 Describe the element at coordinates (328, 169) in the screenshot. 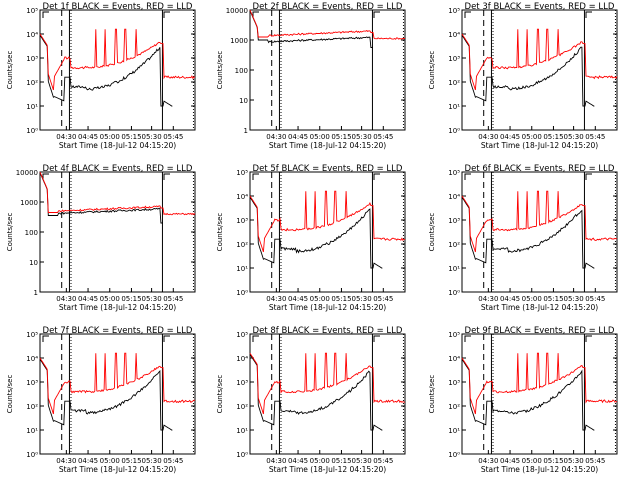

I see `panel-title: Det 5f BLACK = Events, RED = LLD` at that location.